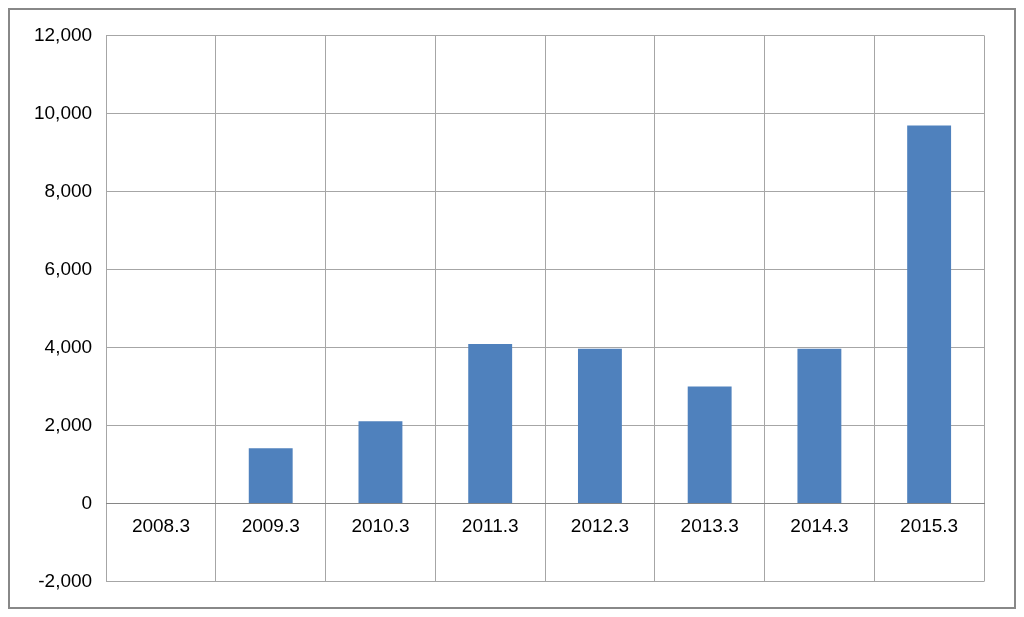  Describe the element at coordinates (63, 34) in the screenshot. I see `y-tick-label: 12,000` at that location.